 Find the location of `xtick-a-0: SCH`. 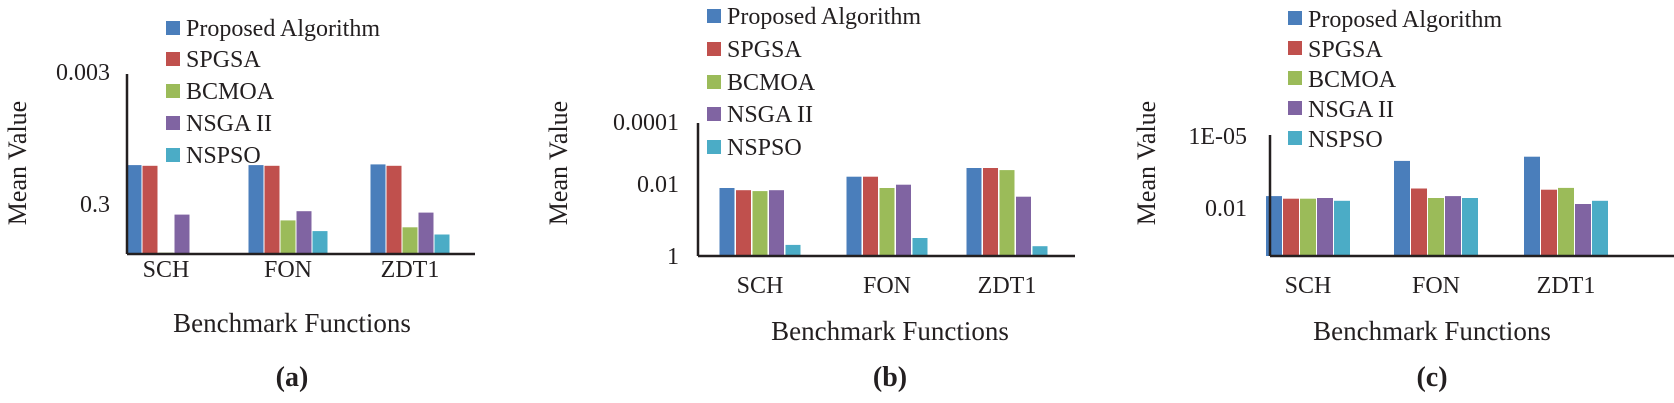

xtick-a-0: SCH is located at coordinates (166, 270).